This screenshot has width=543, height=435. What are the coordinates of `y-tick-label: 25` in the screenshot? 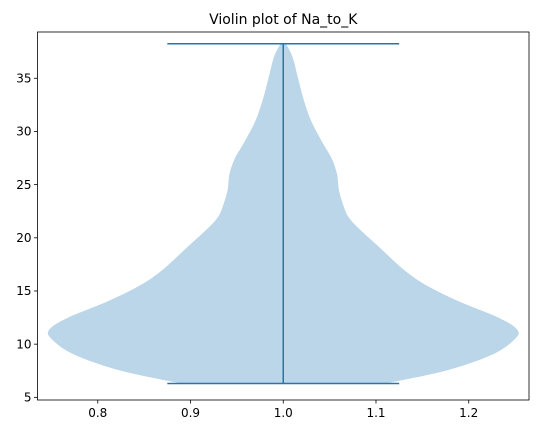 It's located at (23, 185).